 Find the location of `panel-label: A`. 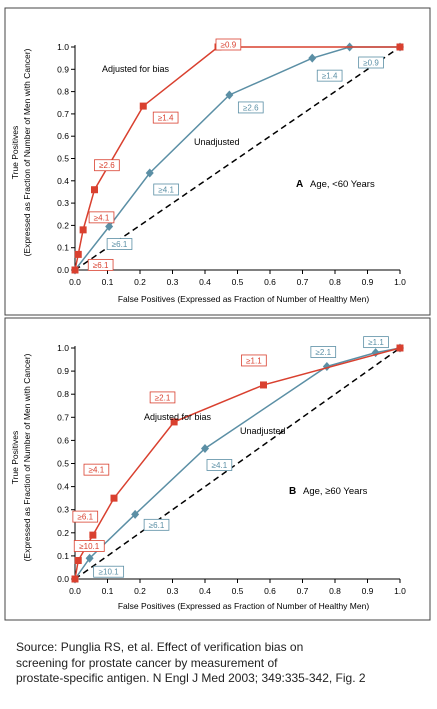

panel-label: A is located at coordinates (299, 184).